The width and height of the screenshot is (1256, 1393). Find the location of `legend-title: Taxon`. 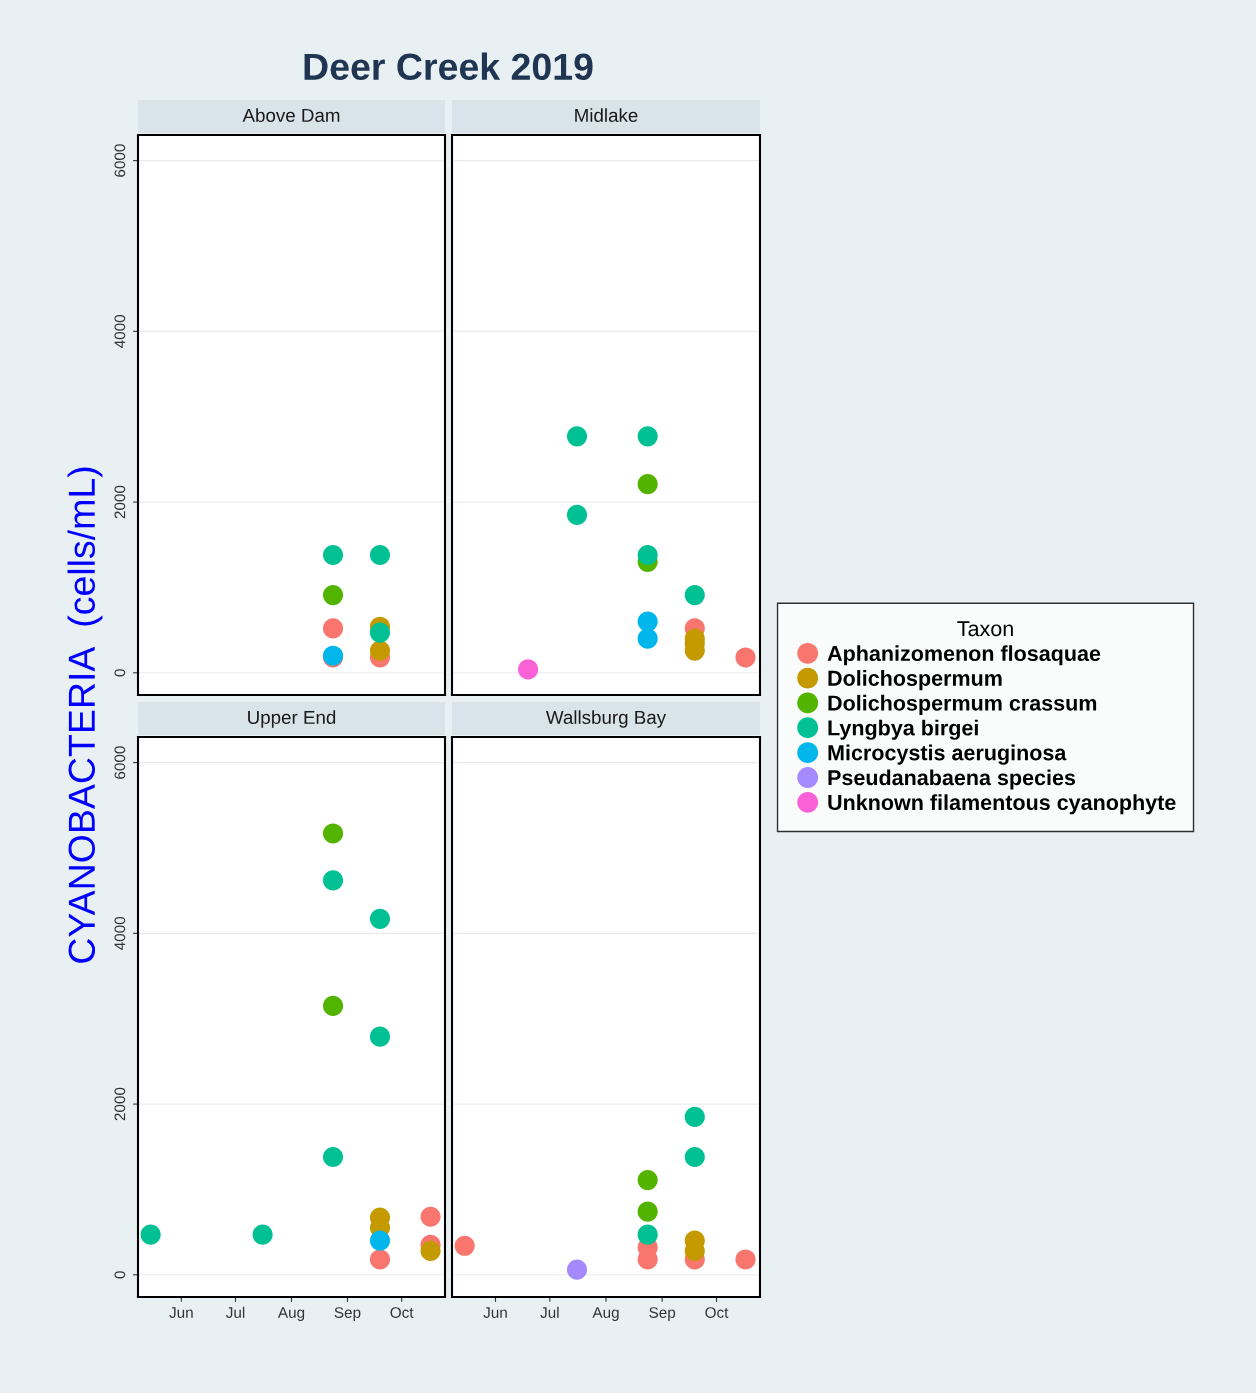

legend-title: Taxon is located at coordinates (985, 629).